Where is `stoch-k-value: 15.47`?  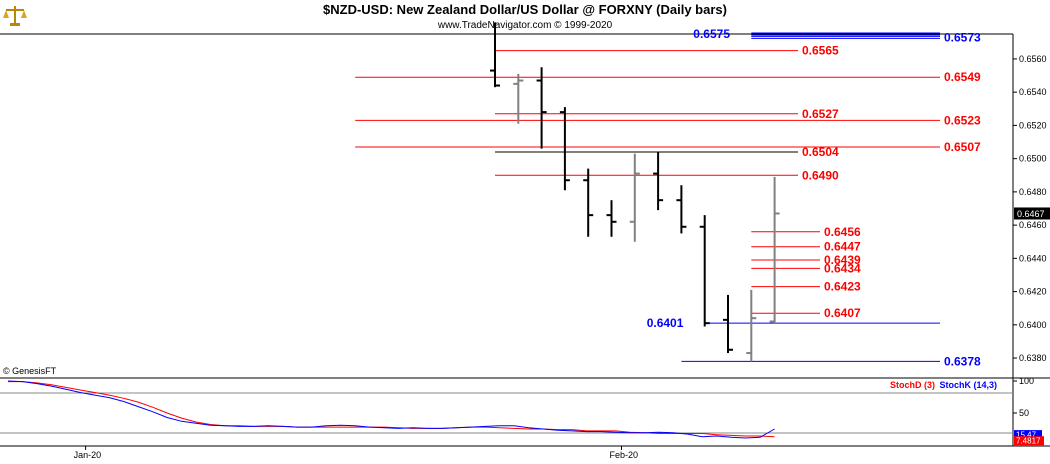
stoch-k-value: 15.47 is located at coordinates (1026, 435).